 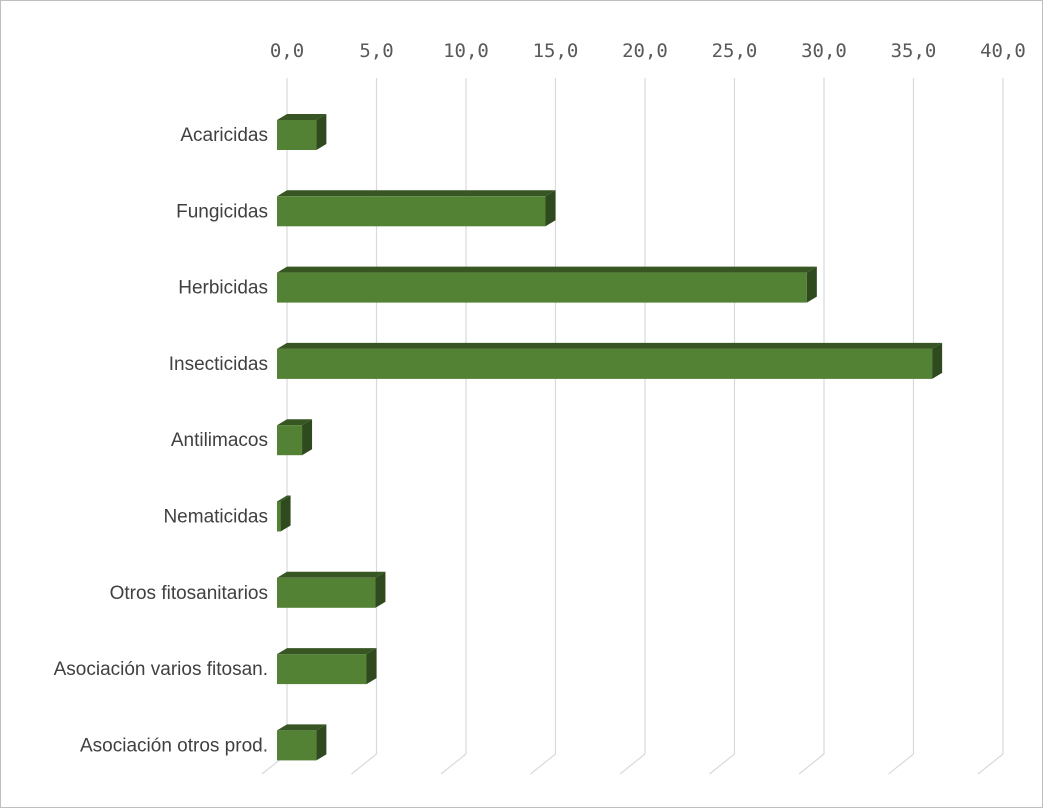 I want to click on x-tick-label: 10,0, so click(x=466, y=51).